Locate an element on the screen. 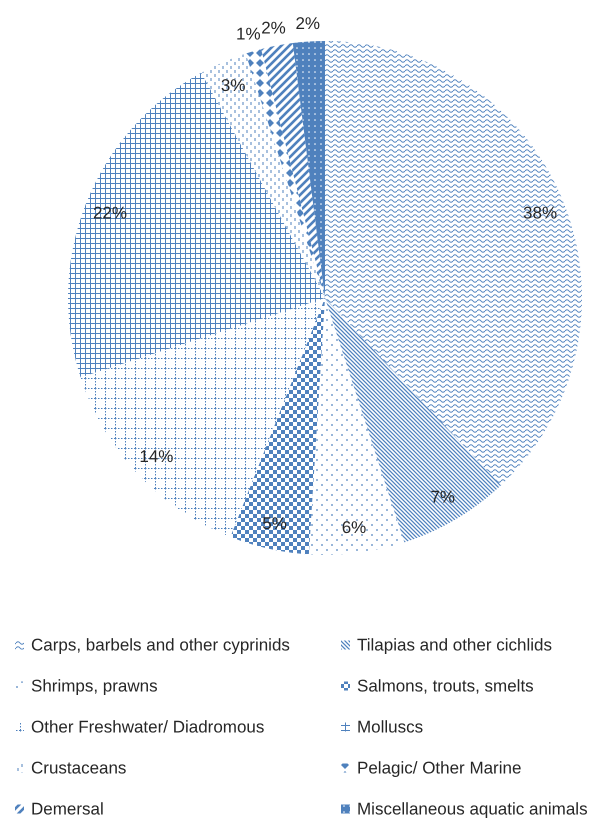 The height and width of the screenshot is (829, 615). legend-label: Other Freshwater/ Diadromous is located at coordinates (147, 727).